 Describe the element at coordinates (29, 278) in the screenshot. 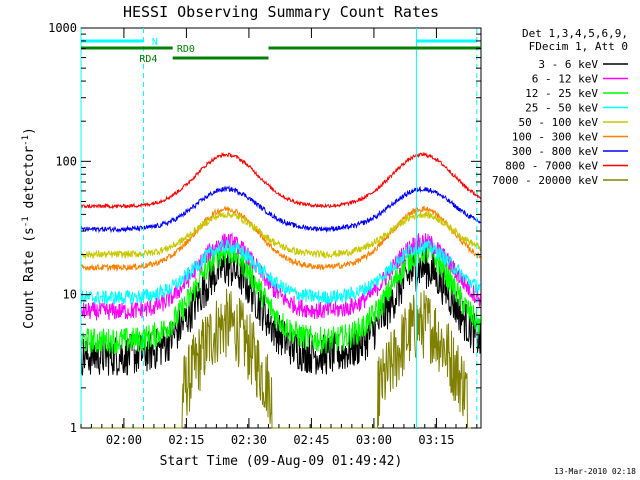

I see `y-axis-label-main: Count Rate (s` at that location.